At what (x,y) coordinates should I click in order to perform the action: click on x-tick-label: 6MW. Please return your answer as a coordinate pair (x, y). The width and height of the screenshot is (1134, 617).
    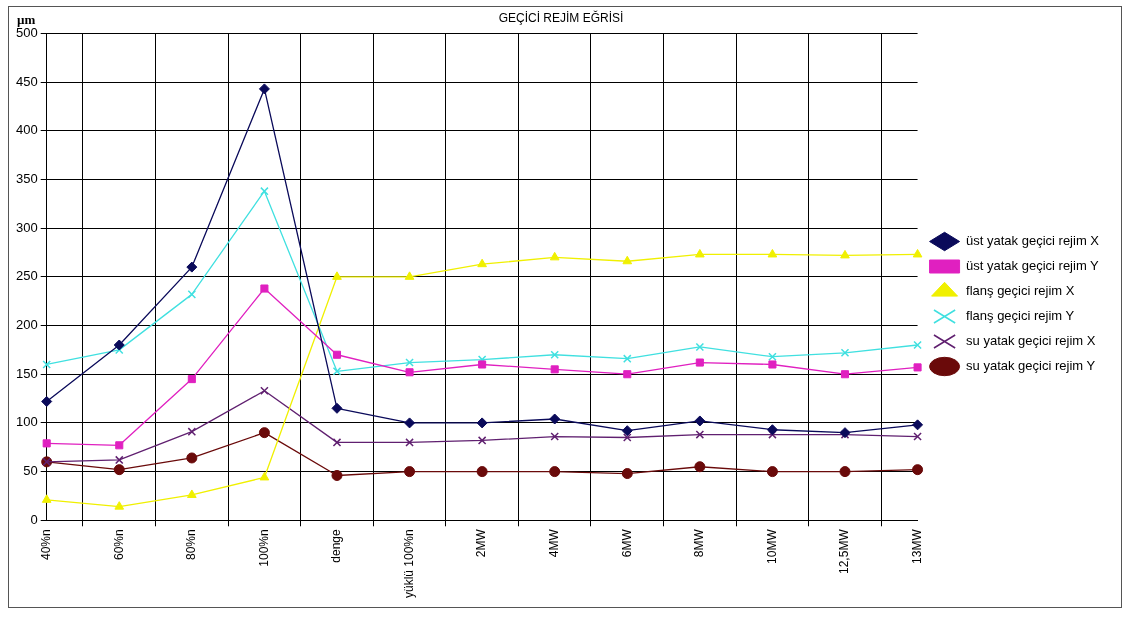
    Looking at the image, I should click on (626, 543).